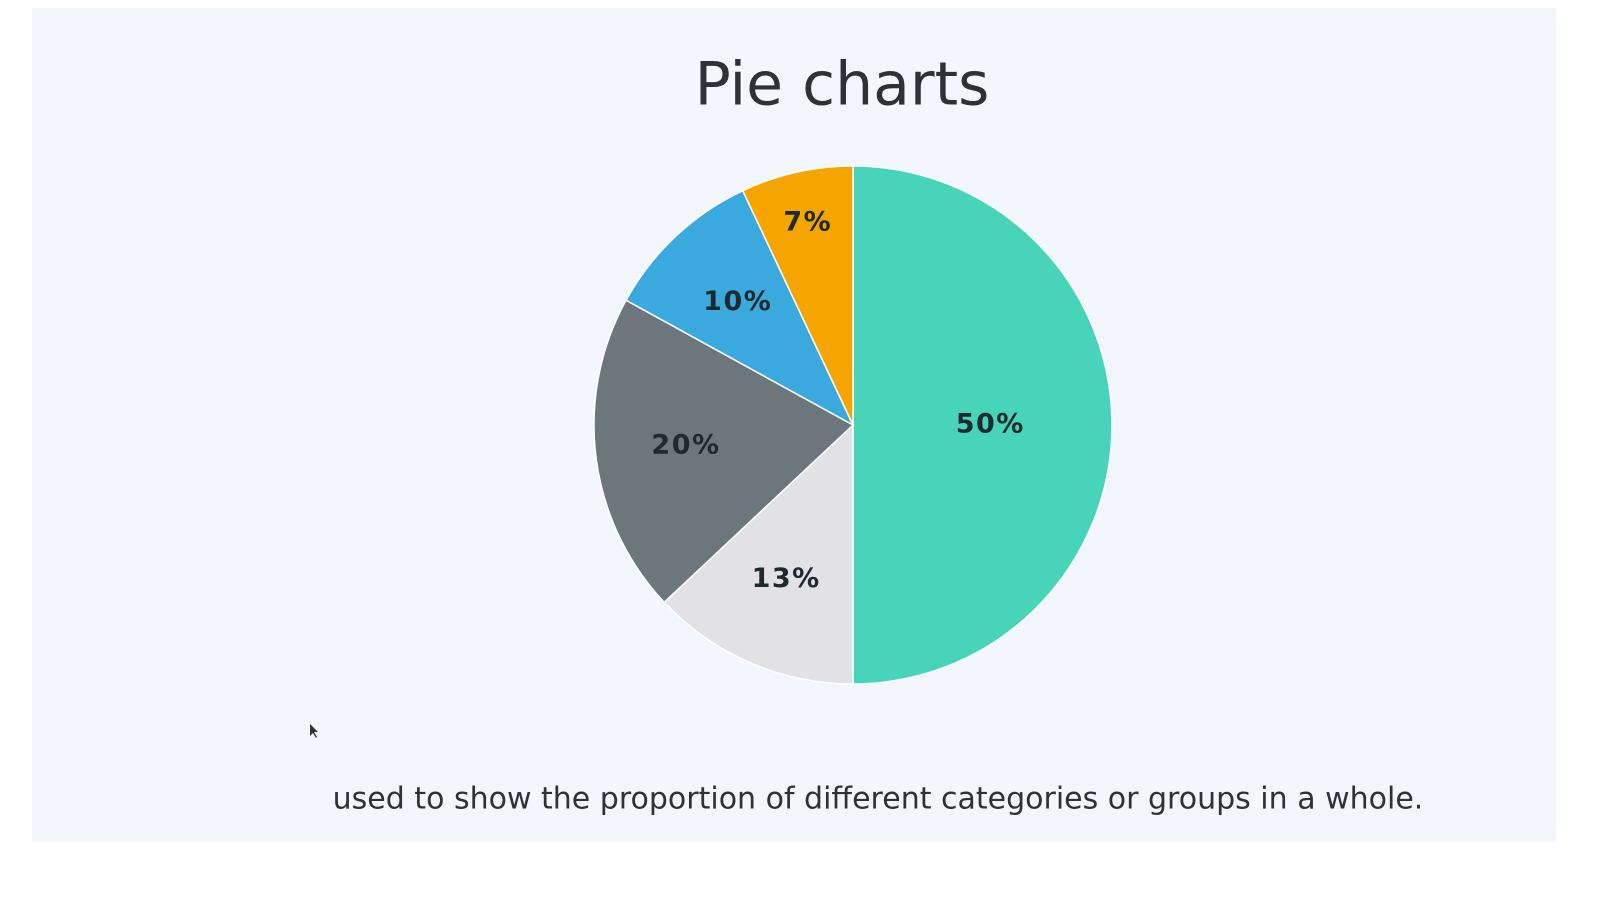 The width and height of the screenshot is (1600, 899). Describe the element at coordinates (685, 445) in the screenshot. I see `slice-label: 20%` at that location.